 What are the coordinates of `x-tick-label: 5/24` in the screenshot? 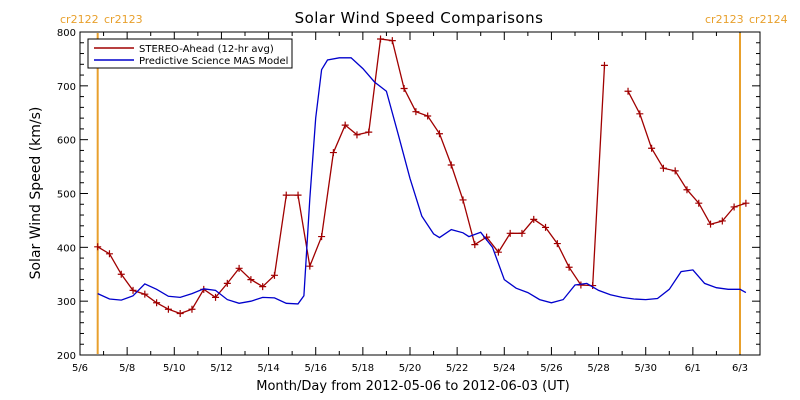 It's located at (504, 368).